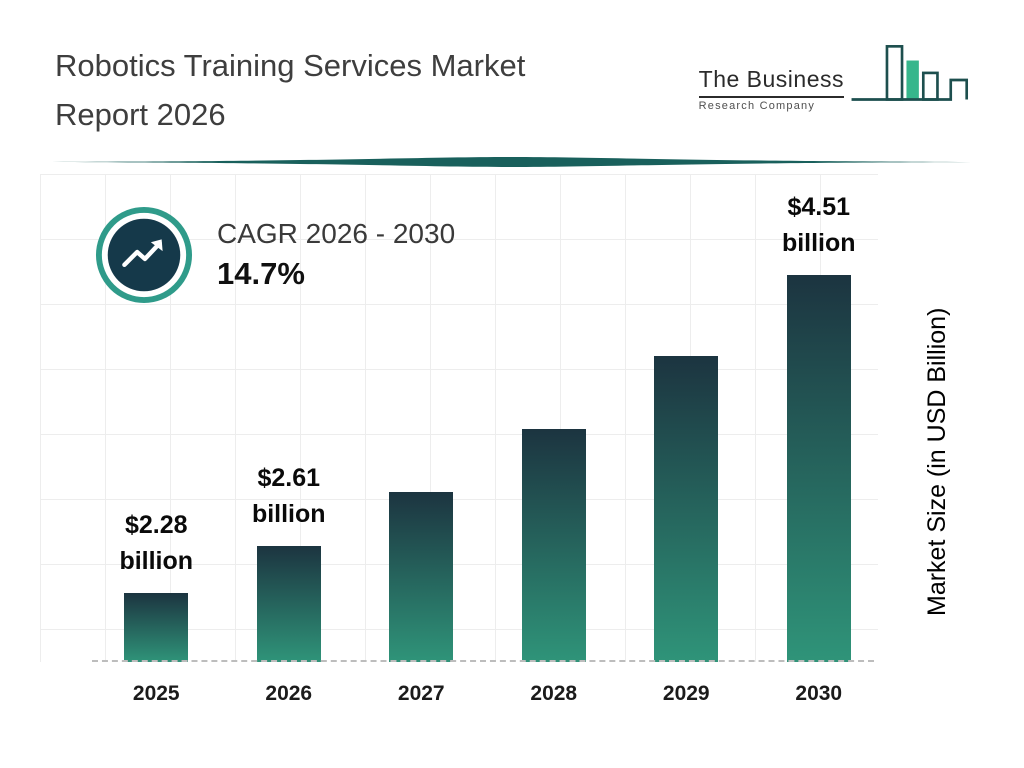  I want to click on bar-value-label-2025: $2.28 billion, so click(156, 542).